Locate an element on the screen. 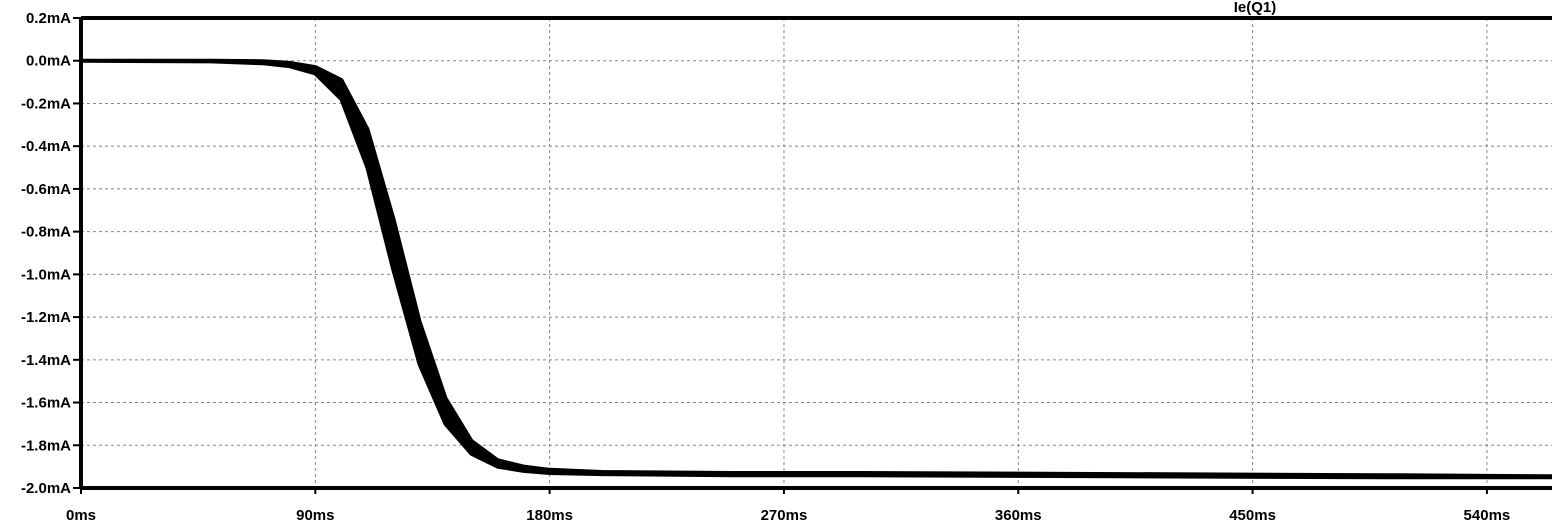  y-tick-label: -1.0mA is located at coordinates (46, 274).